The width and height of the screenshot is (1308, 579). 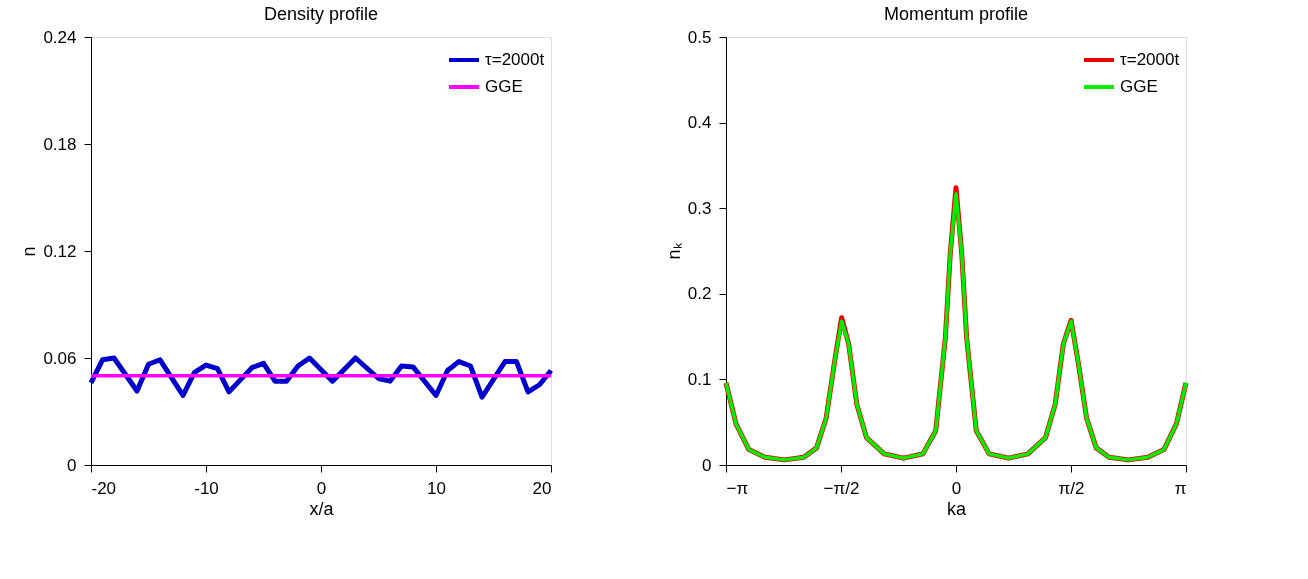 What do you see at coordinates (699, 294) in the screenshot?
I see `y-tick-label: 0.2` at bounding box center [699, 294].